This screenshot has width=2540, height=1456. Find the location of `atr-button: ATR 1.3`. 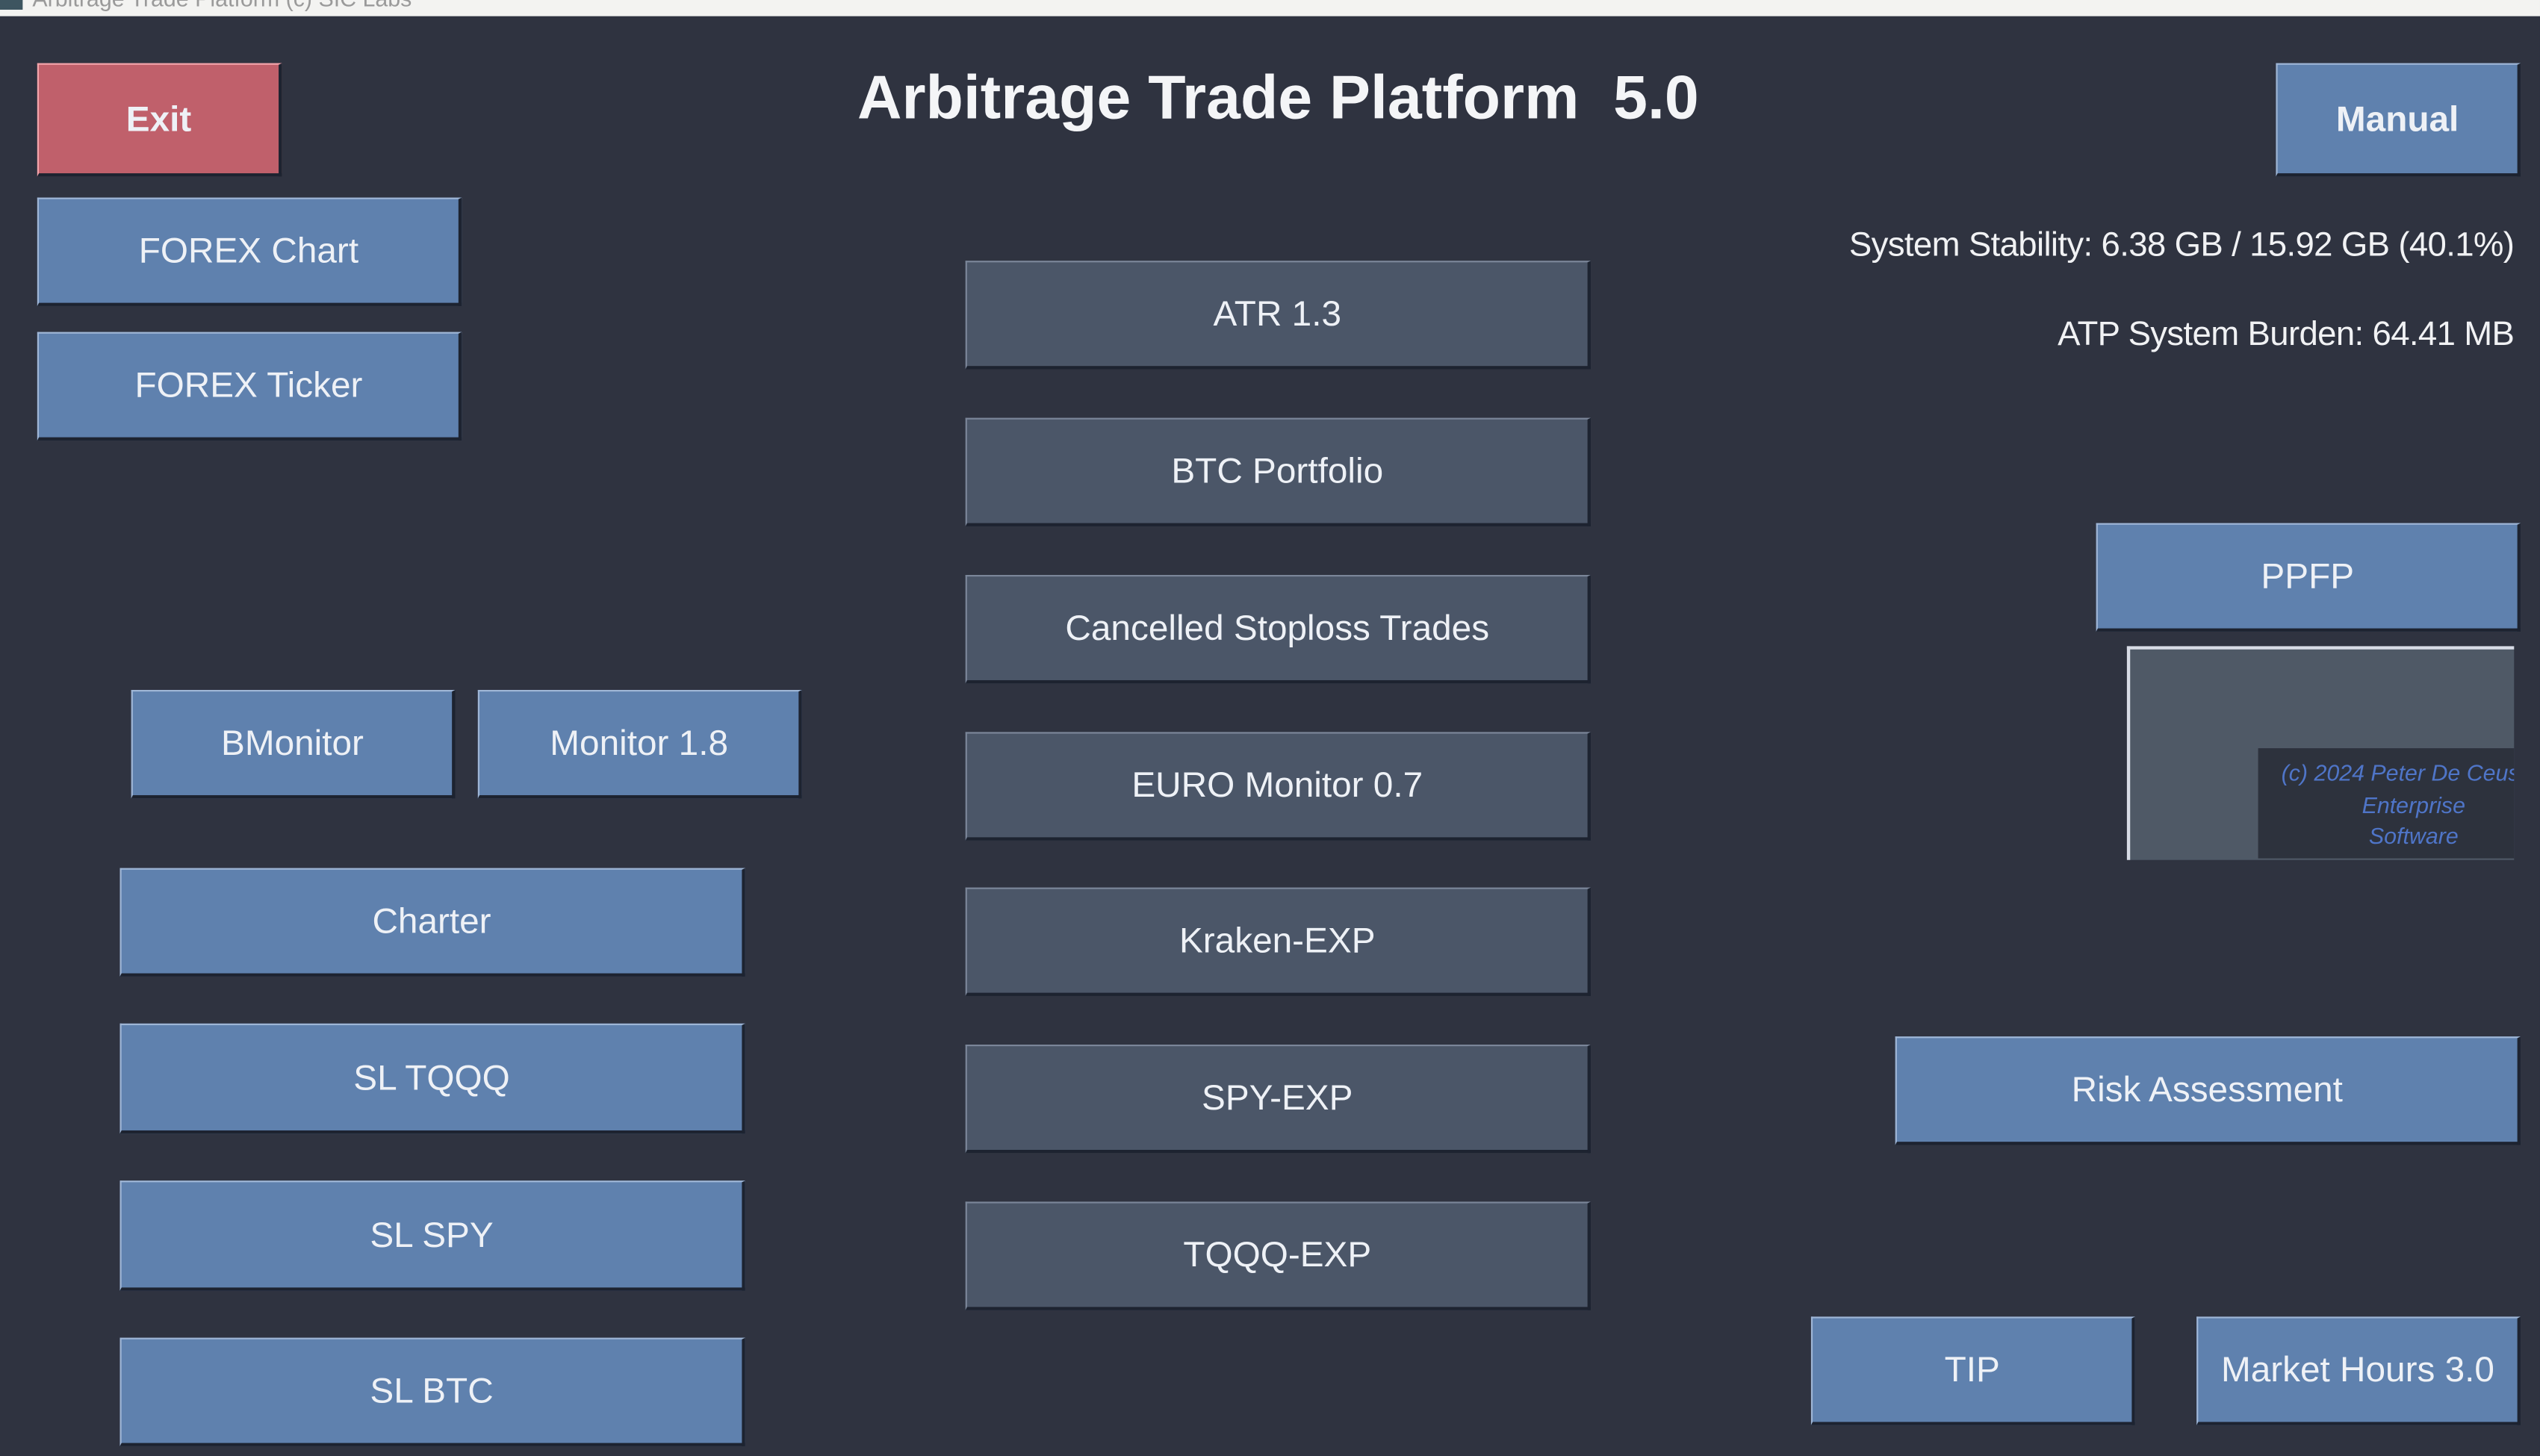

atr-button: ATR 1.3 is located at coordinates (1278, 315).